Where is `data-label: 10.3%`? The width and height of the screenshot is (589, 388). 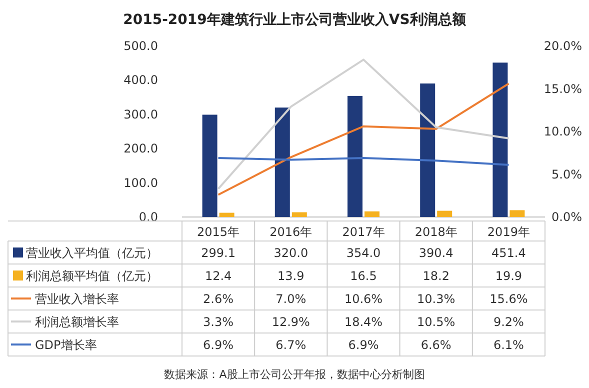 data-label: 10.3% is located at coordinates (436, 299).